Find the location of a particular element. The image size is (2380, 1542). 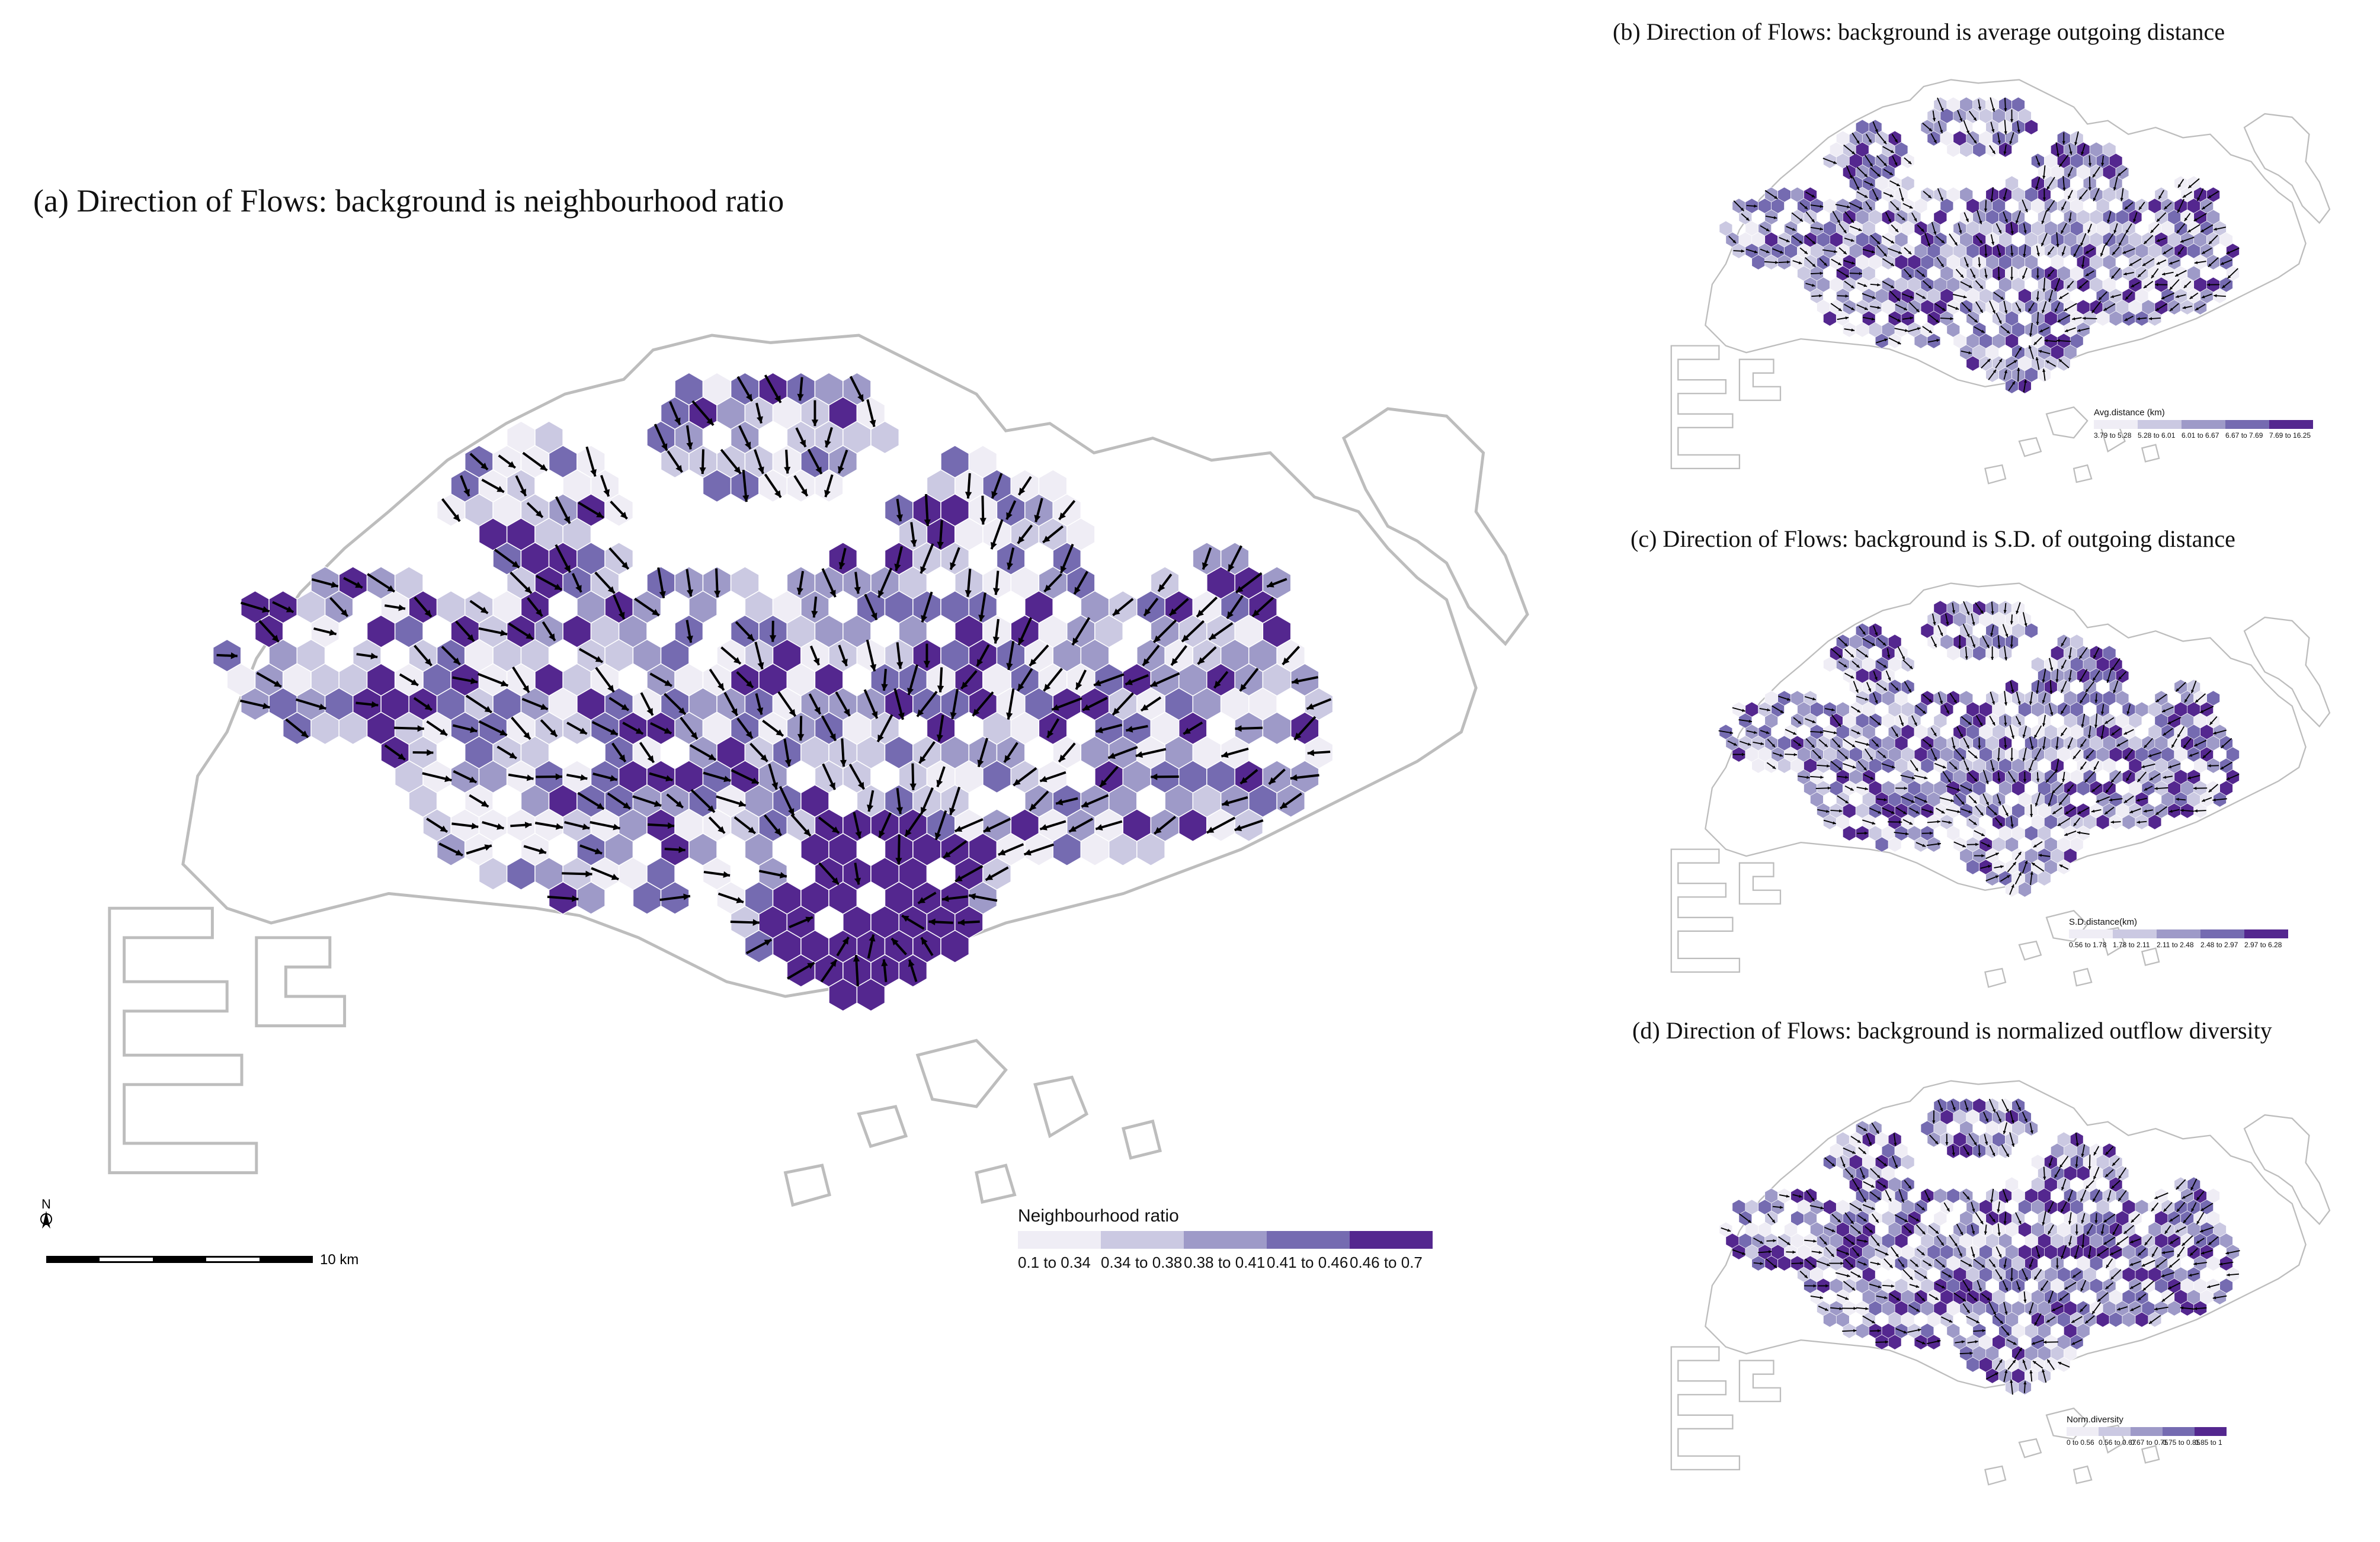

coastline-island is located at coordinates (2030, 447).